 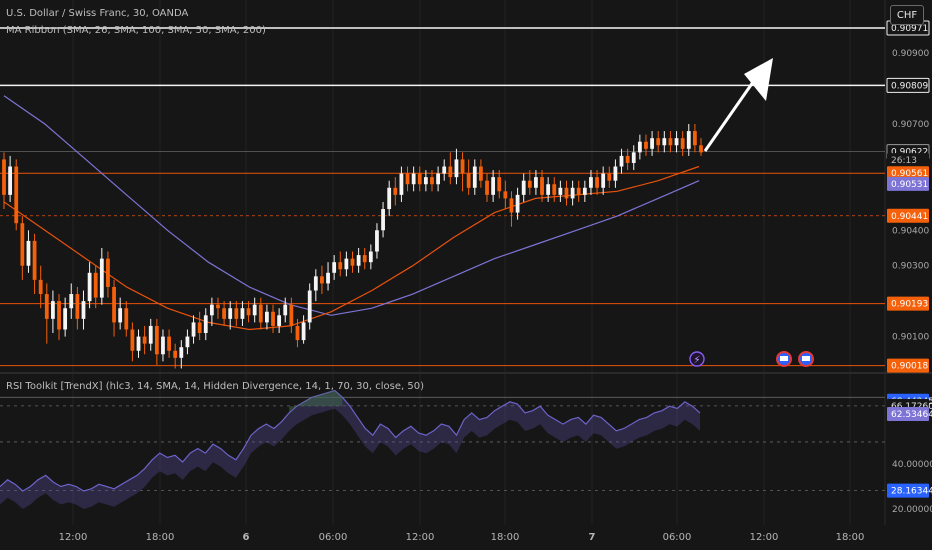 What do you see at coordinates (911, 407) in the screenshot?
I see `rsi-tag-label: 66.17260` at bounding box center [911, 407].